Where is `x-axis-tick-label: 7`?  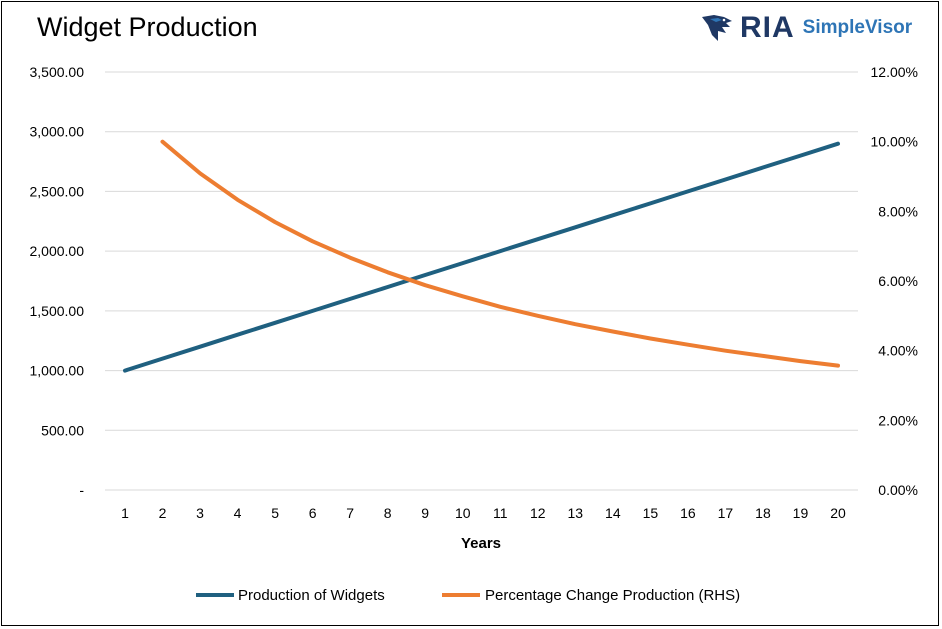
x-axis-tick-label: 7 is located at coordinates (350, 513).